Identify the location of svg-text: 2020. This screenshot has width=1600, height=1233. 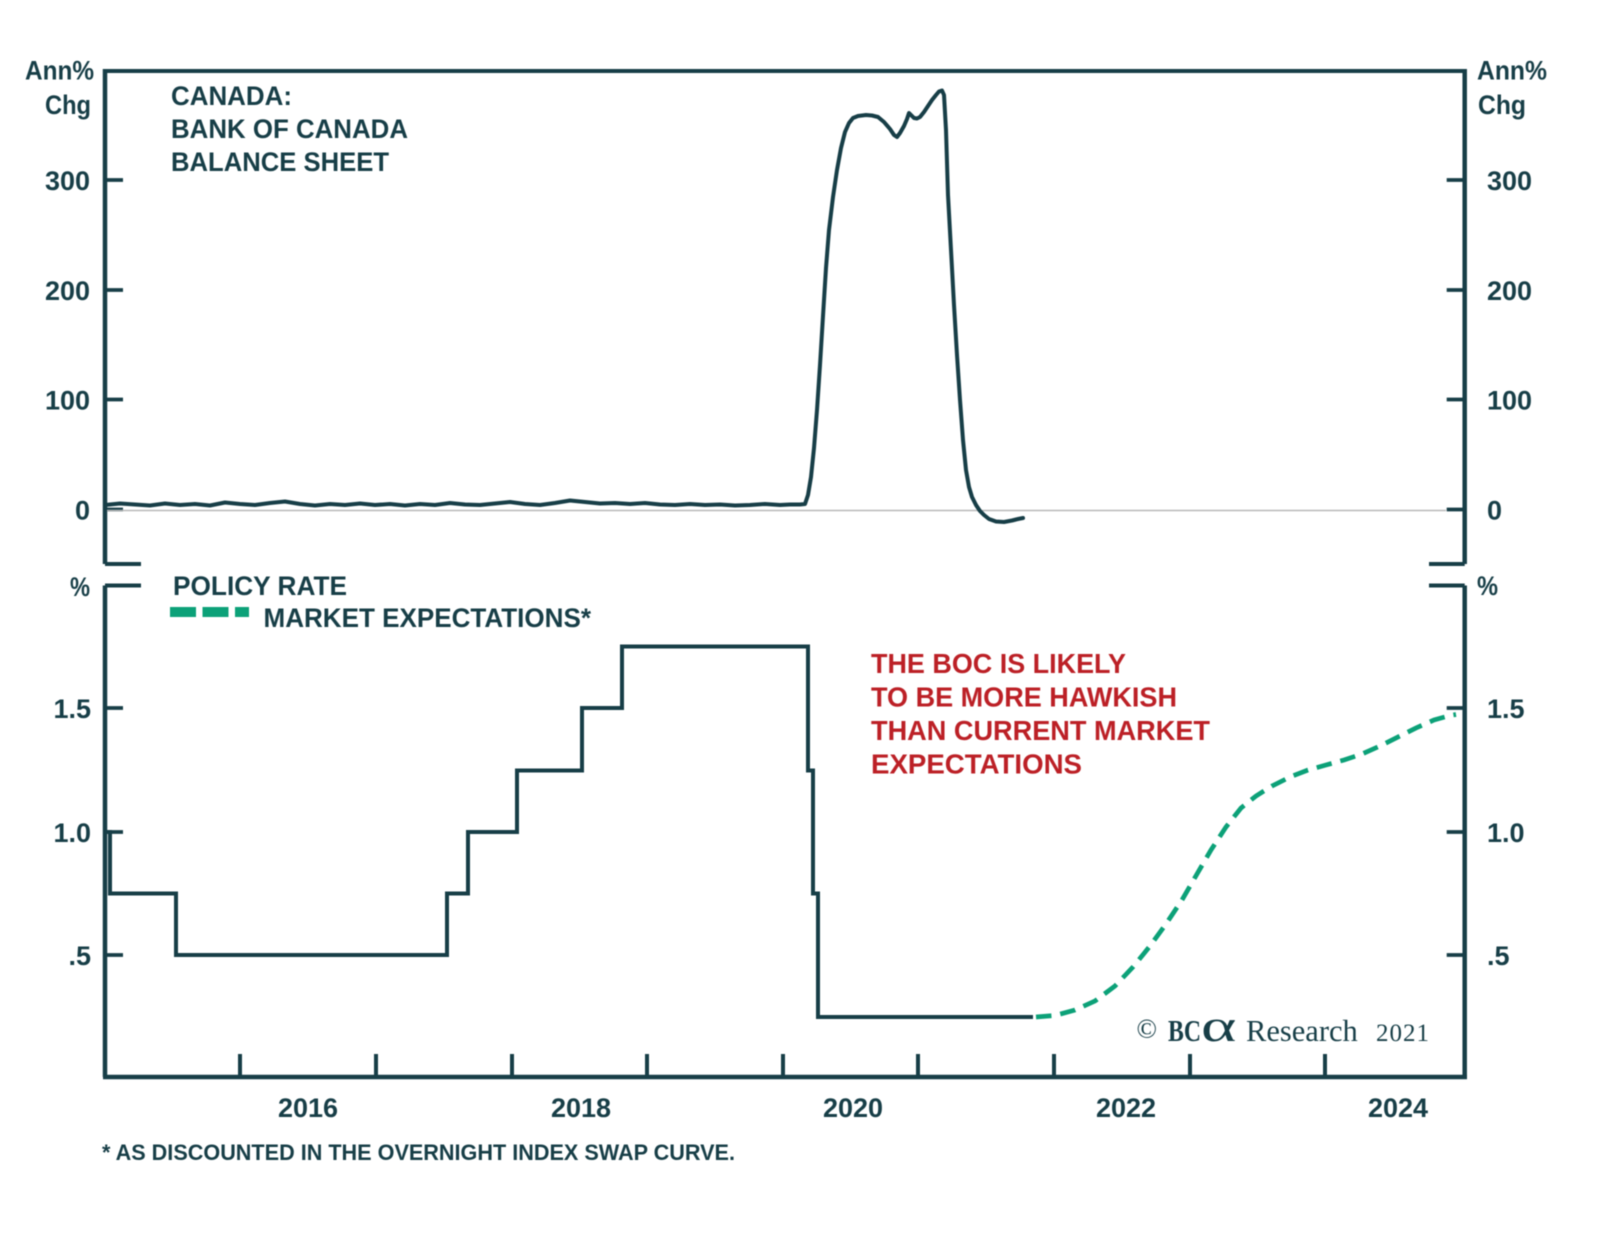
(853, 1108).